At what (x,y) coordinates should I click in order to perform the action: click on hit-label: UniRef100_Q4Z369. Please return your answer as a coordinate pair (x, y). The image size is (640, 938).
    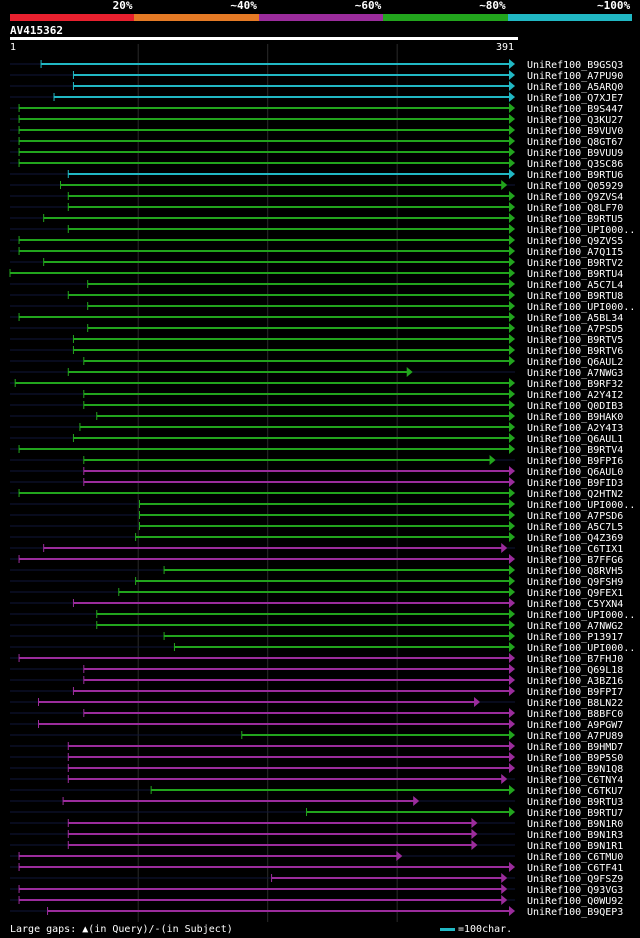
    Looking at the image, I should click on (575, 538).